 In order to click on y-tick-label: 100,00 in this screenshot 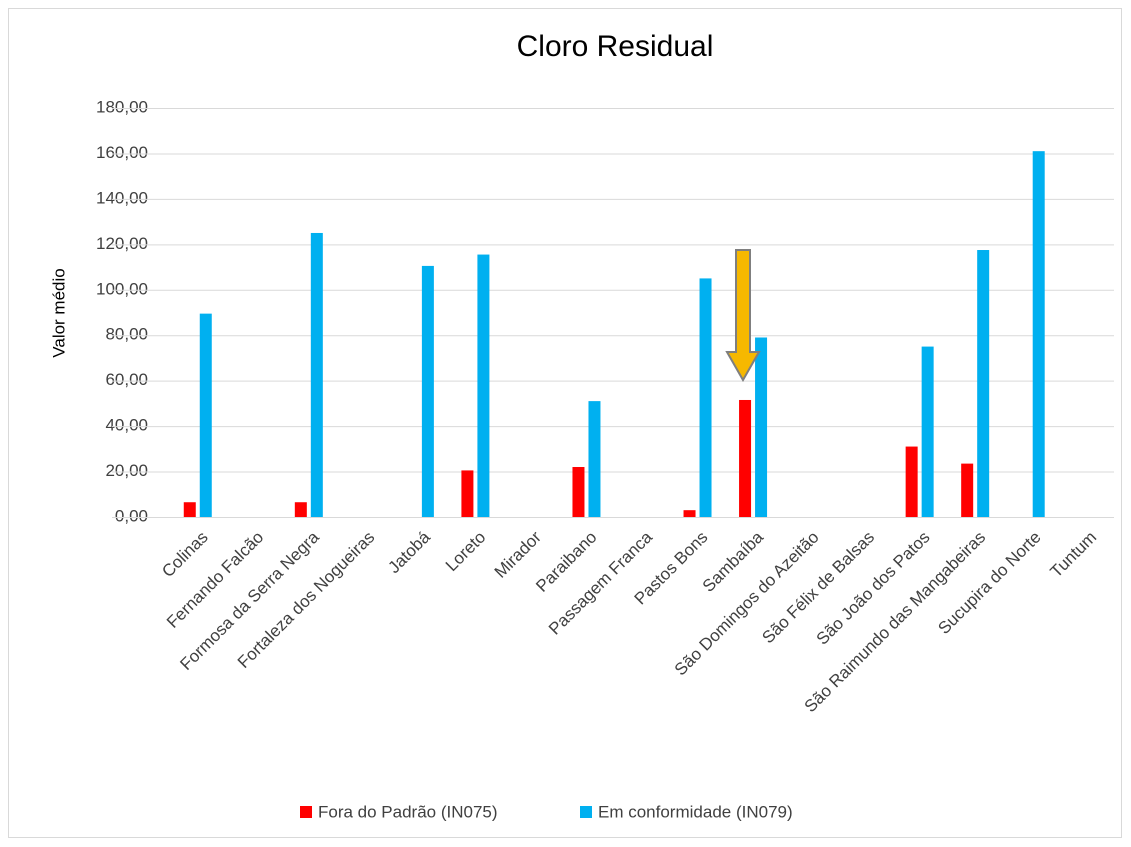, I will do `click(122, 288)`.